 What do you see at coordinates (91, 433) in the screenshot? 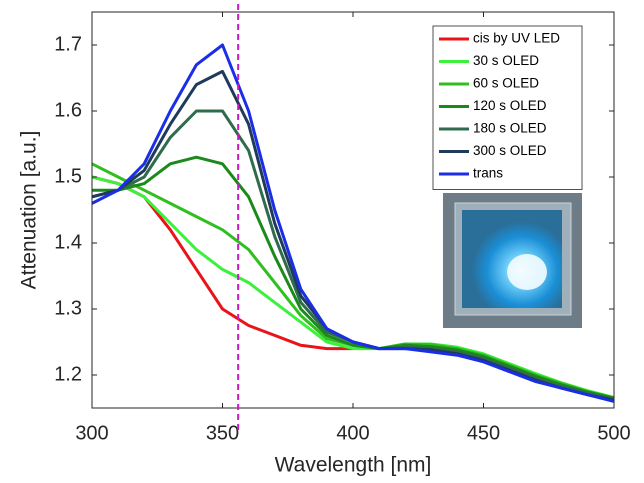
I see `x-tick-label: 300` at bounding box center [91, 433].